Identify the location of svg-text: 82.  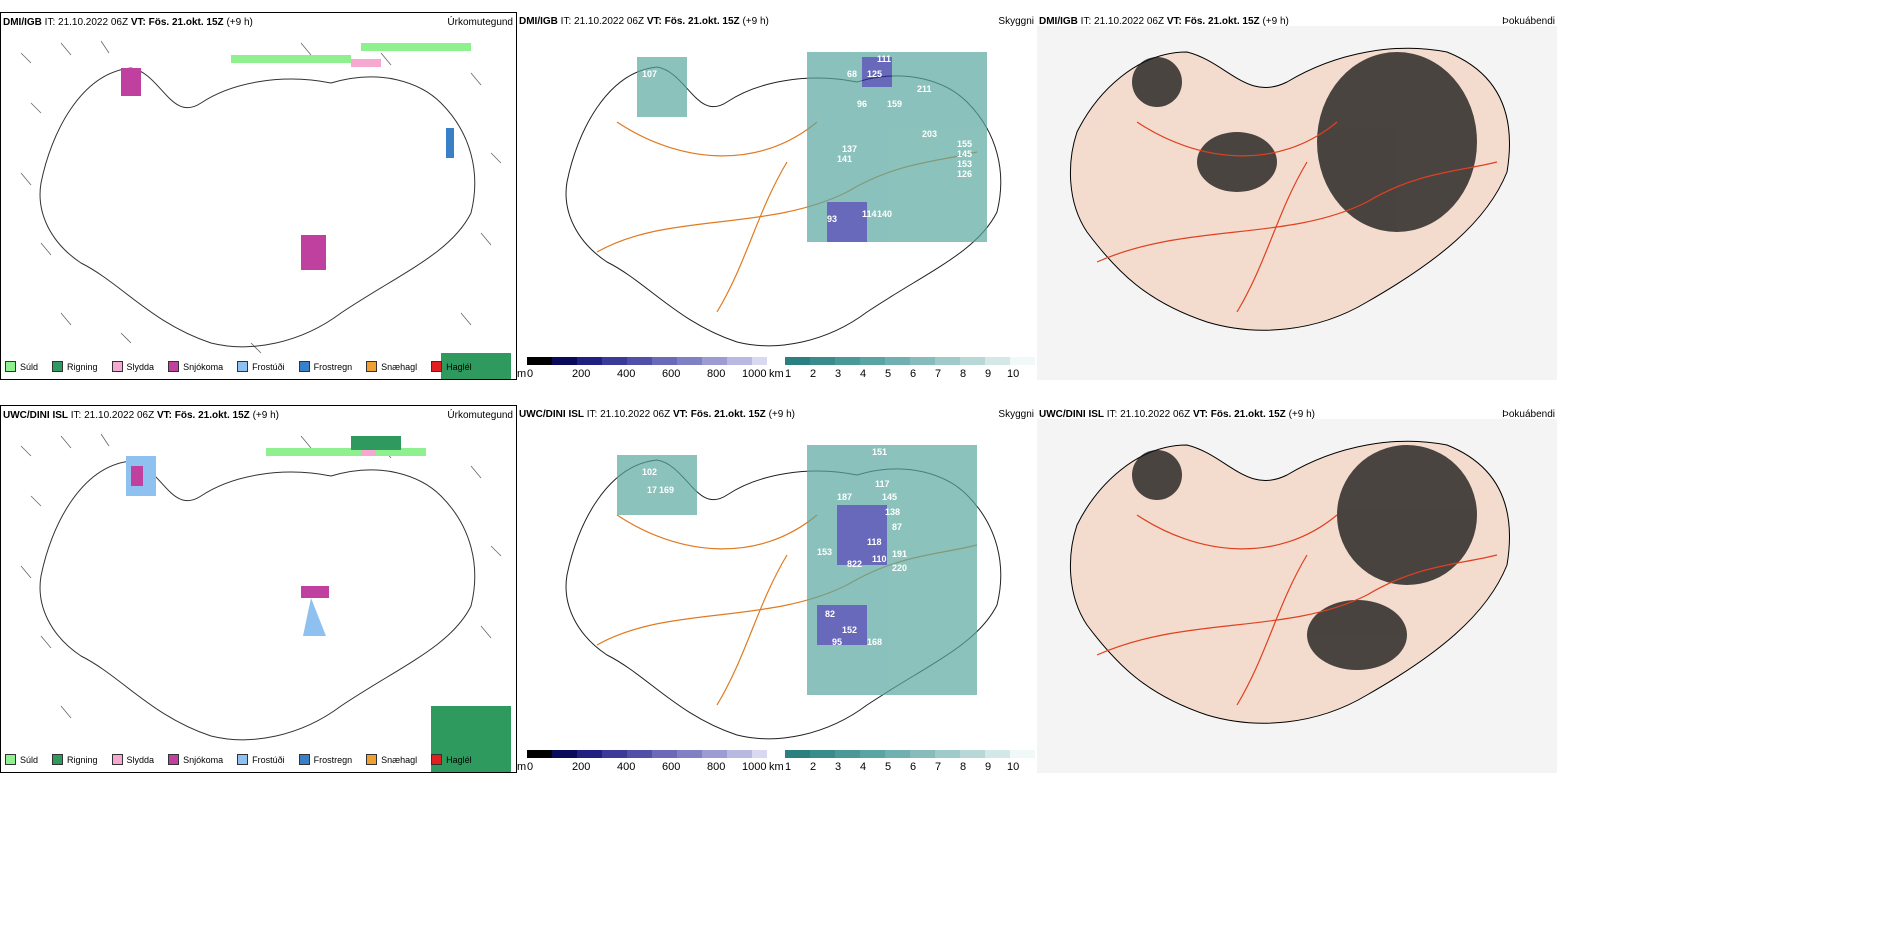
(830, 614).